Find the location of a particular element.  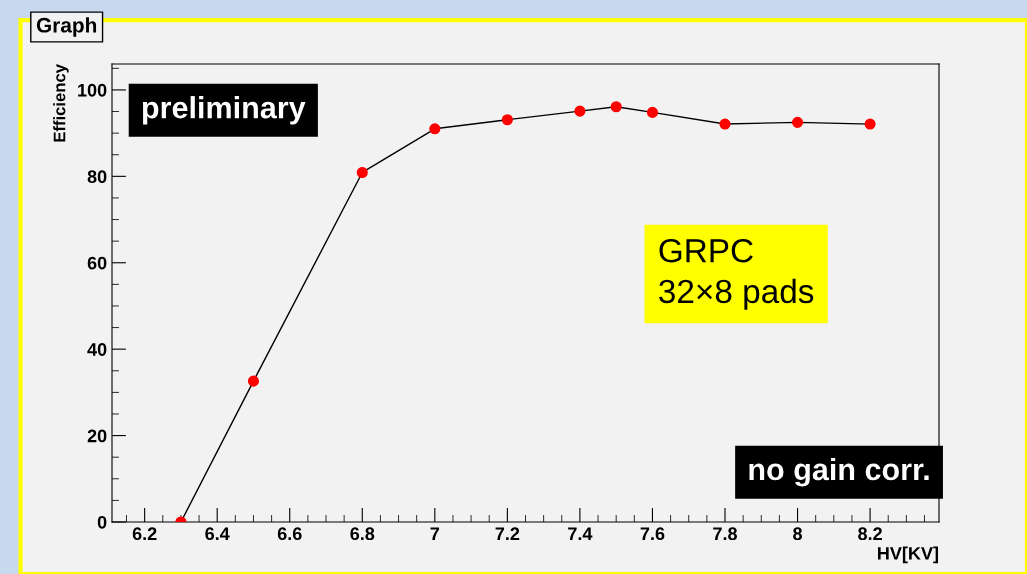

x-axis-title: HV[KV] is located at coordinates (908, 555).